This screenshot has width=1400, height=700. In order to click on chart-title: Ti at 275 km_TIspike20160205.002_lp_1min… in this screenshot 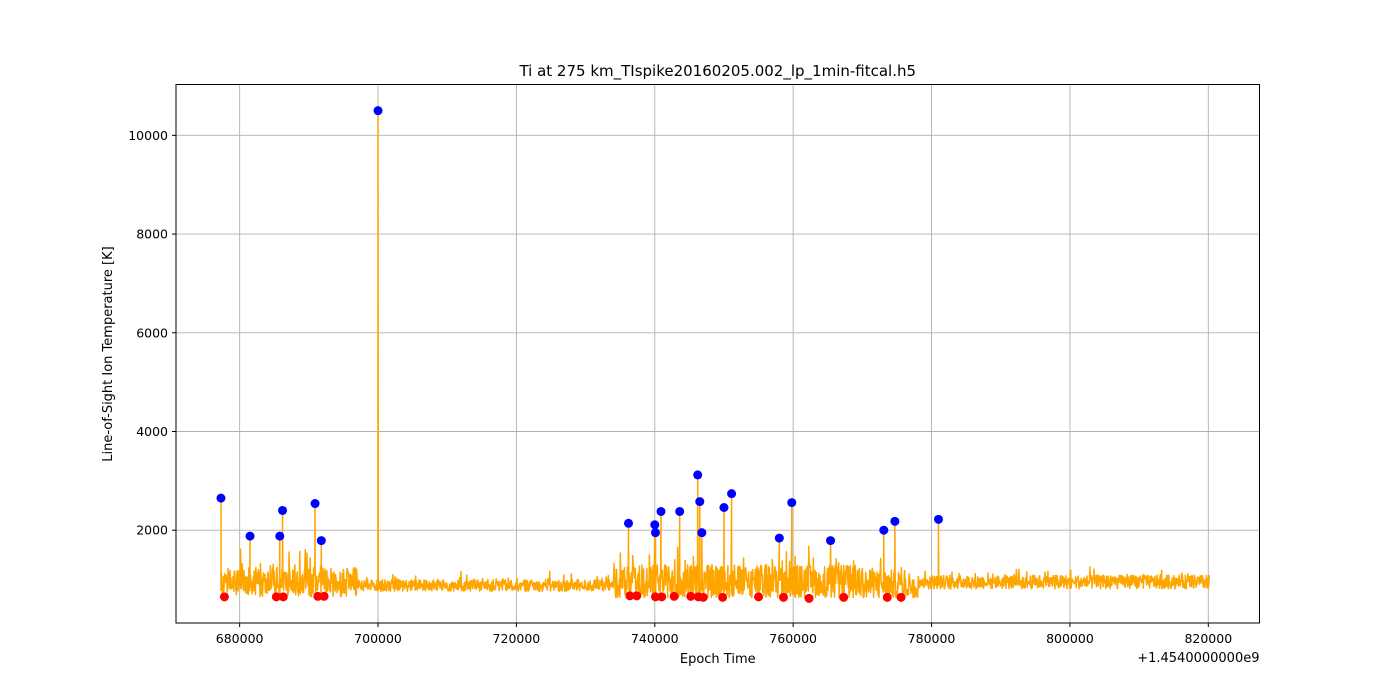, I will do `click(717, 71)`.